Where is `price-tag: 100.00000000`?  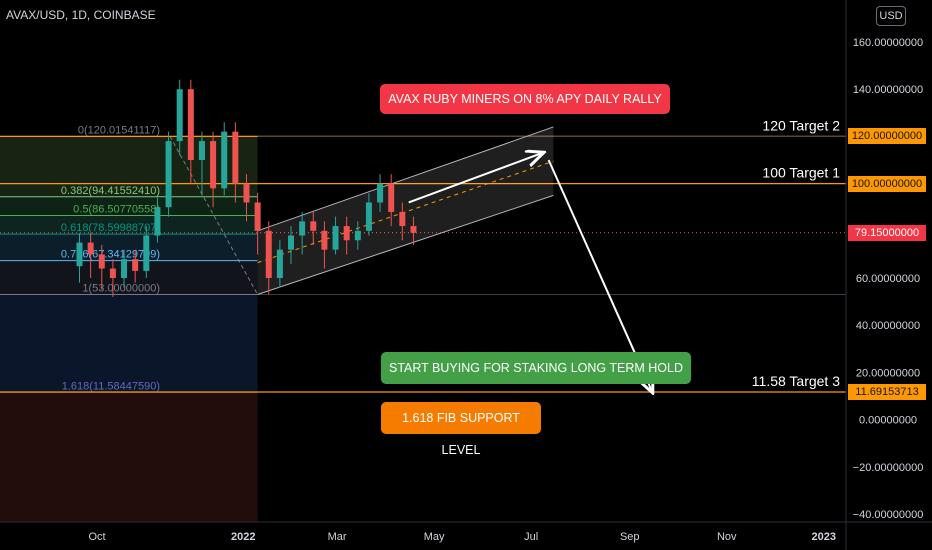 price-tag: 100.00000000 is located at coordinates (887, 183).